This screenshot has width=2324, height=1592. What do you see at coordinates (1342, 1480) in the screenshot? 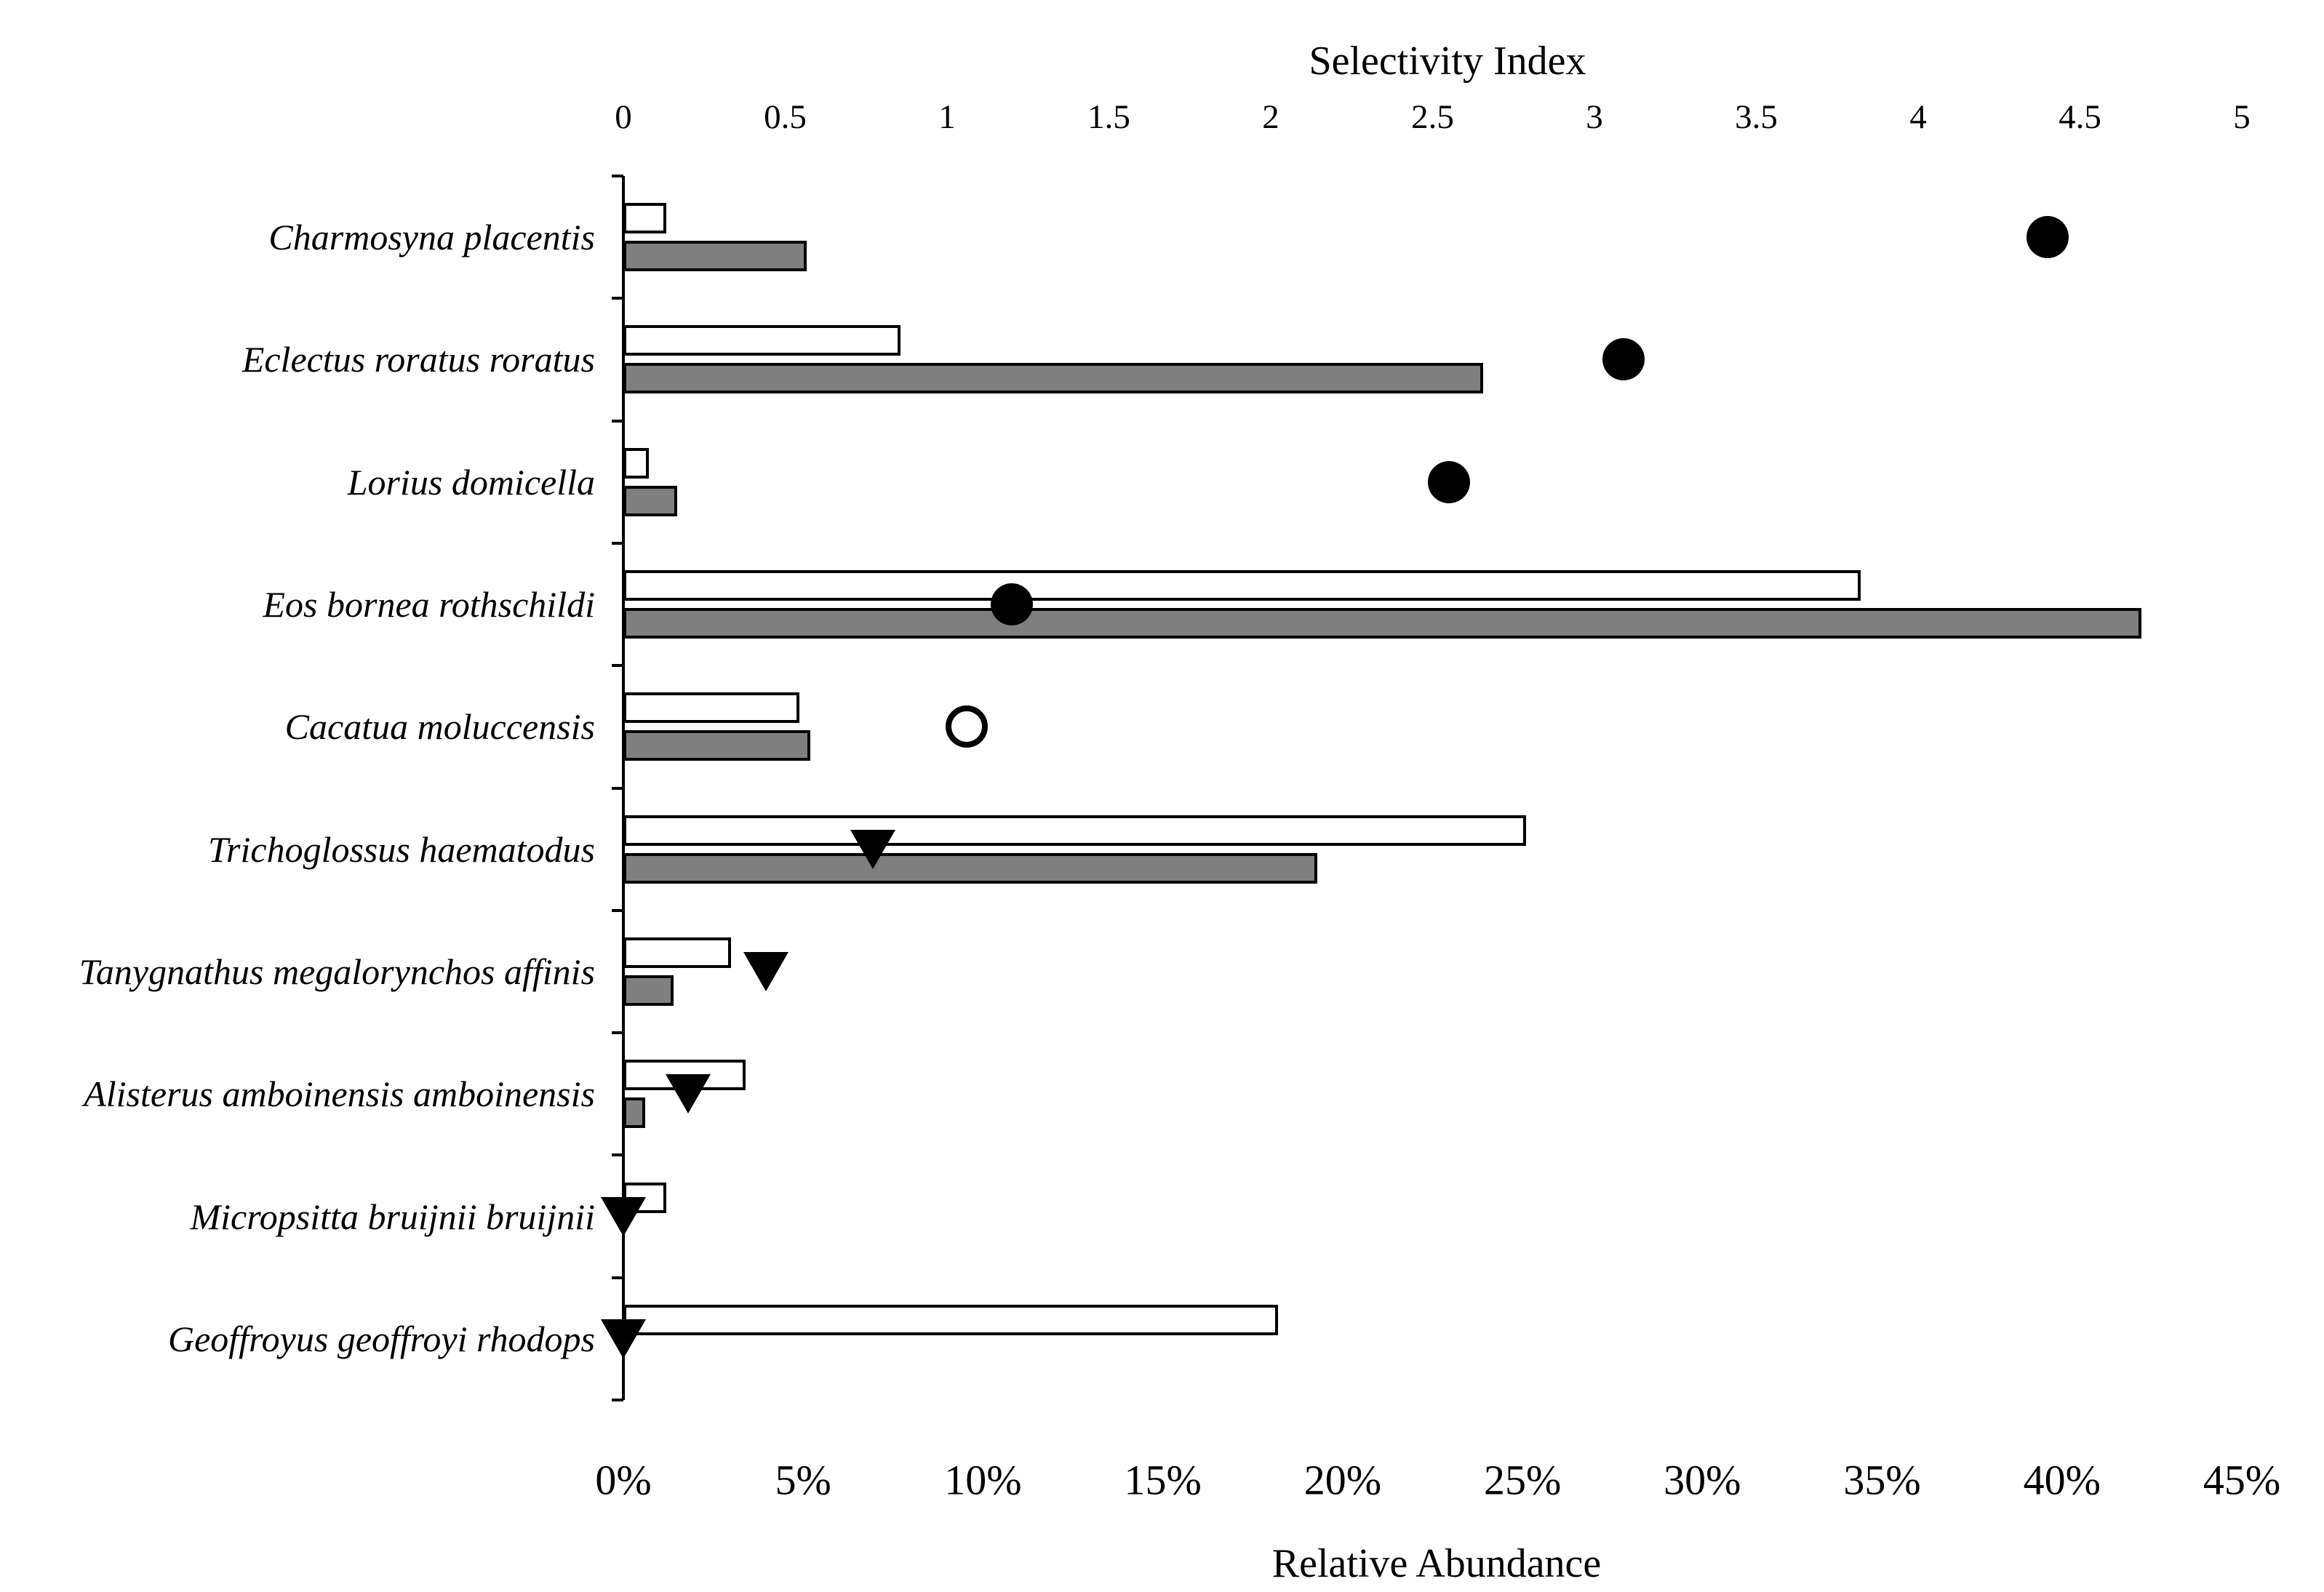
I see `bottom-axis-tick-label: 20%` at bounding box center [1342, 1480].